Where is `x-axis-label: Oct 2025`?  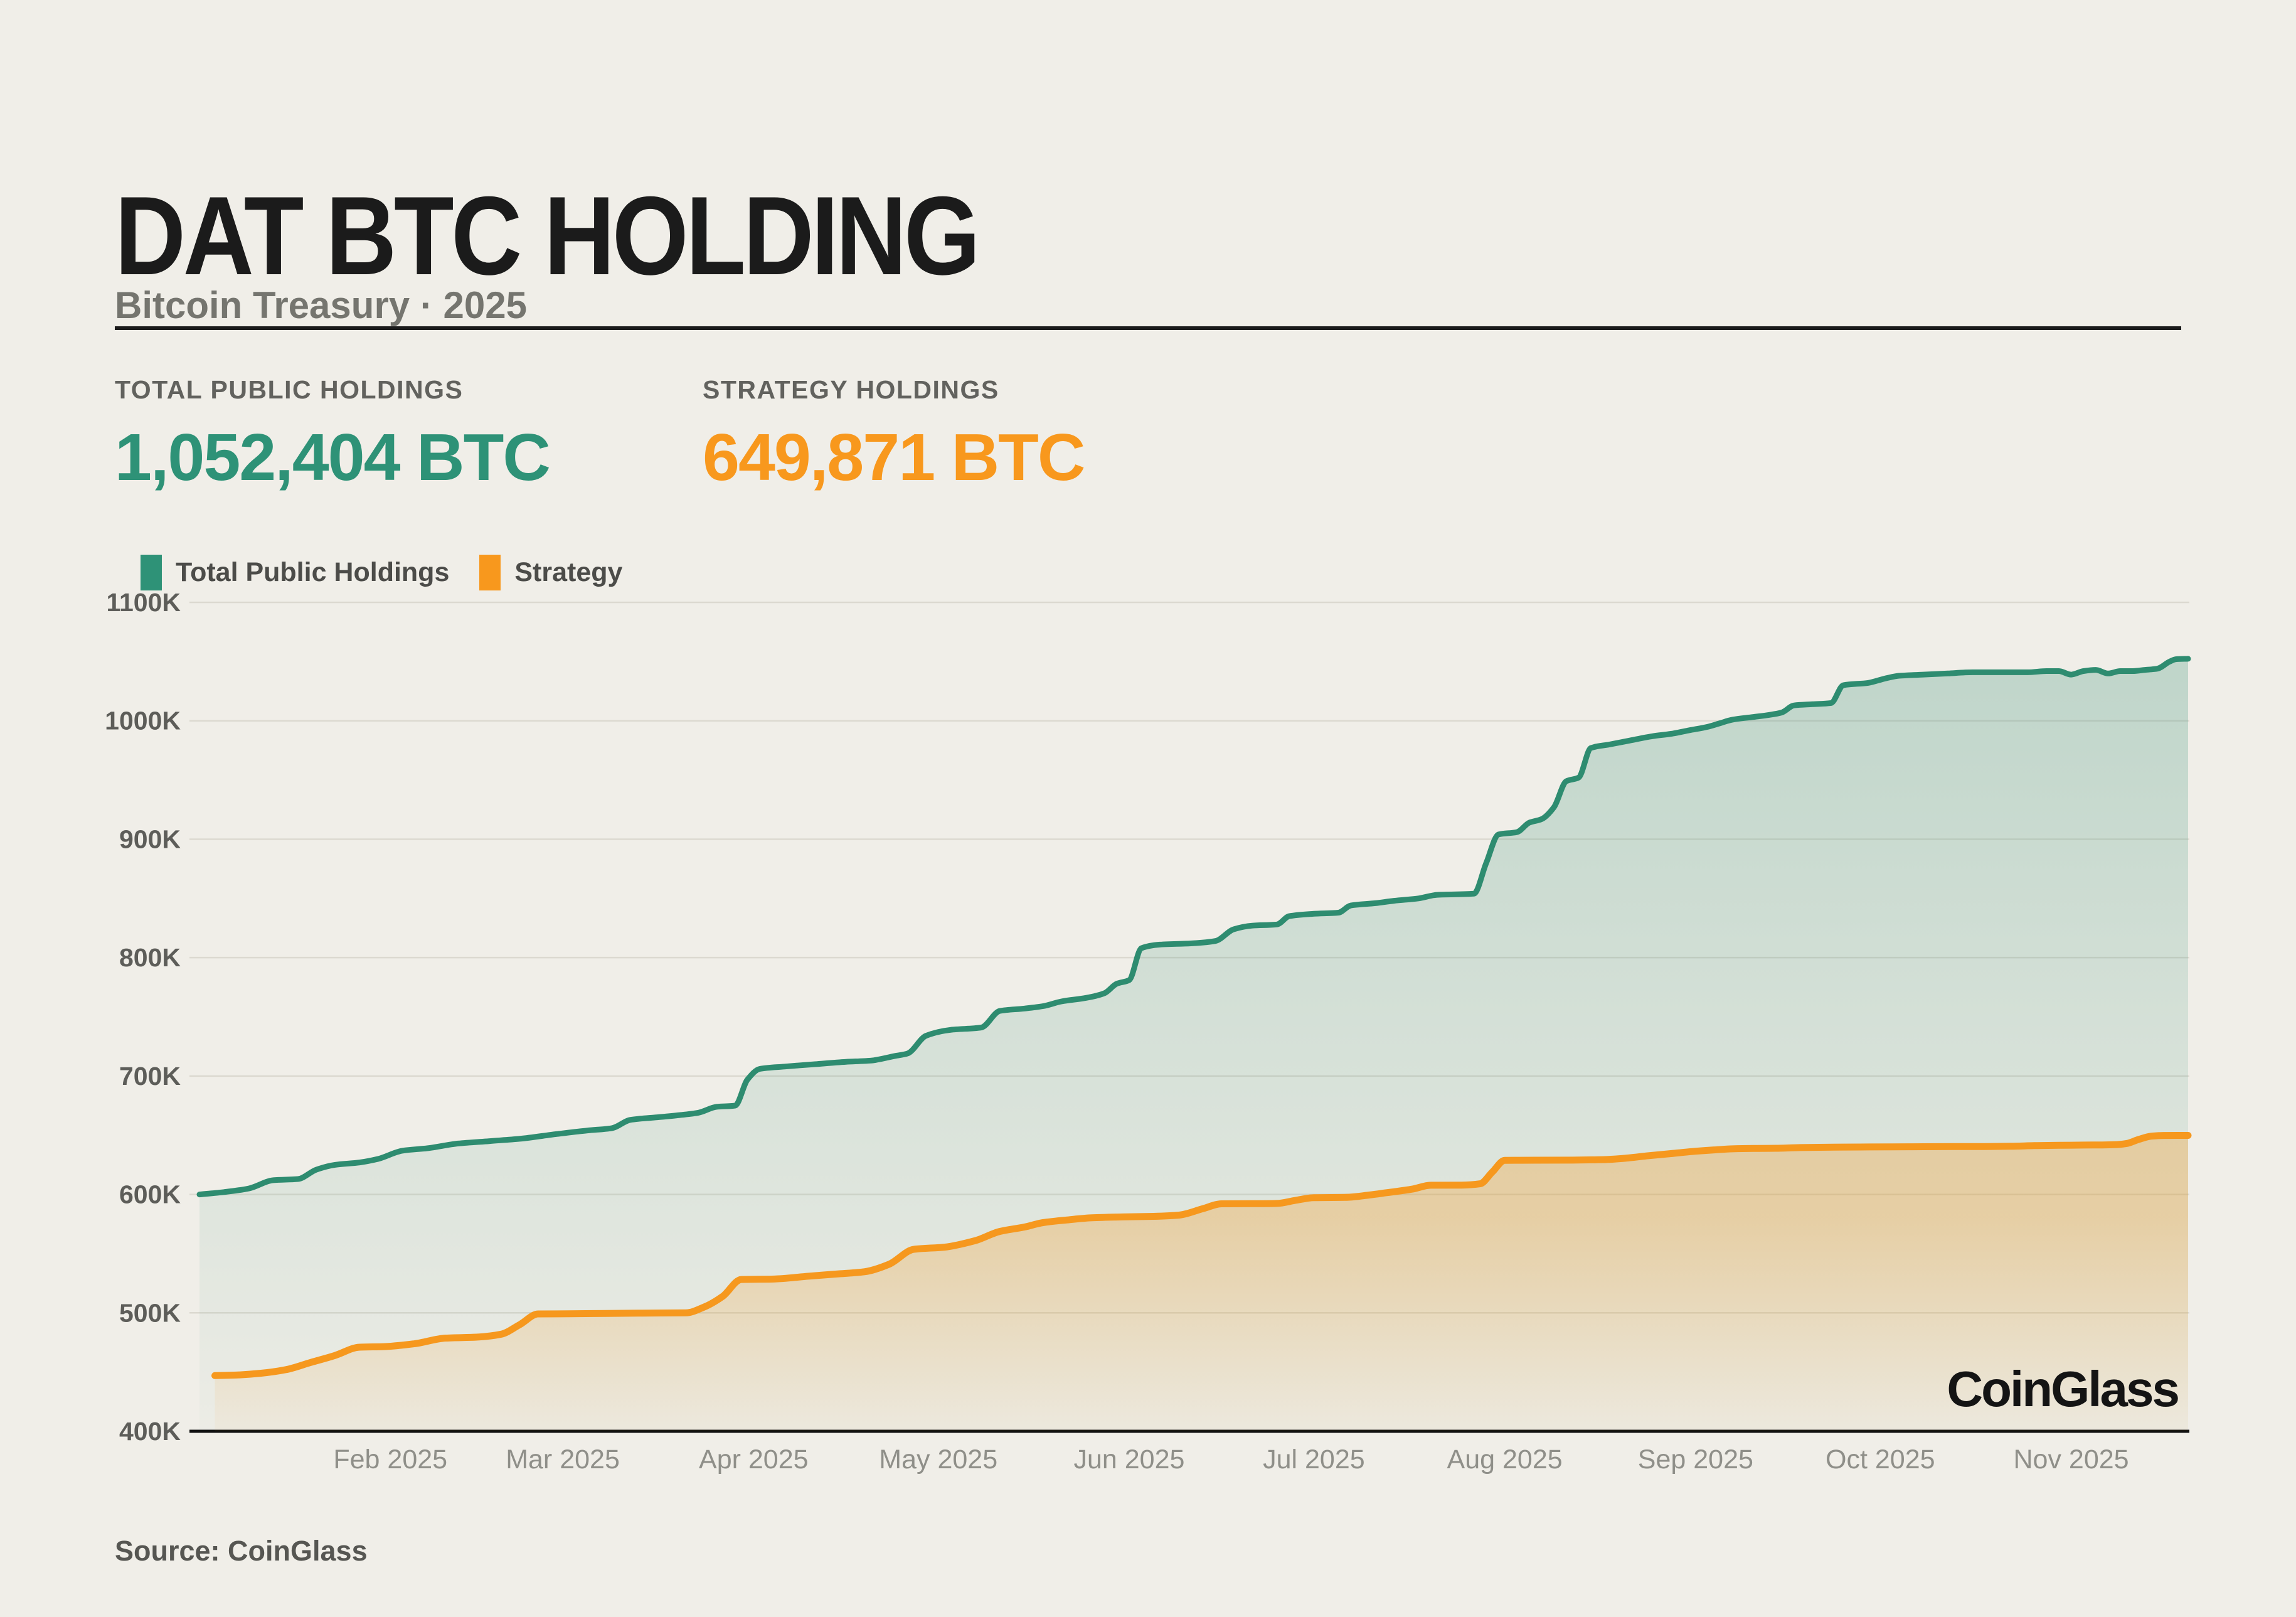 x-axis-label: Oct 2025 is located at coordinates (1880, 1459).